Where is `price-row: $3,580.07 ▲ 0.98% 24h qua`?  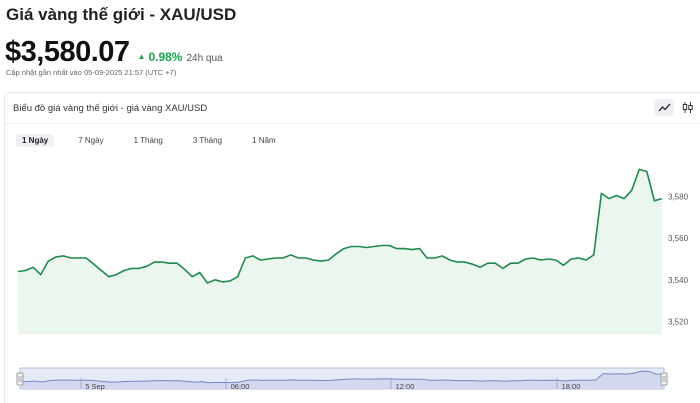
price-row: $3,580.07 ▲ 0.98% 24h qua is located at coordinates (114, 52).